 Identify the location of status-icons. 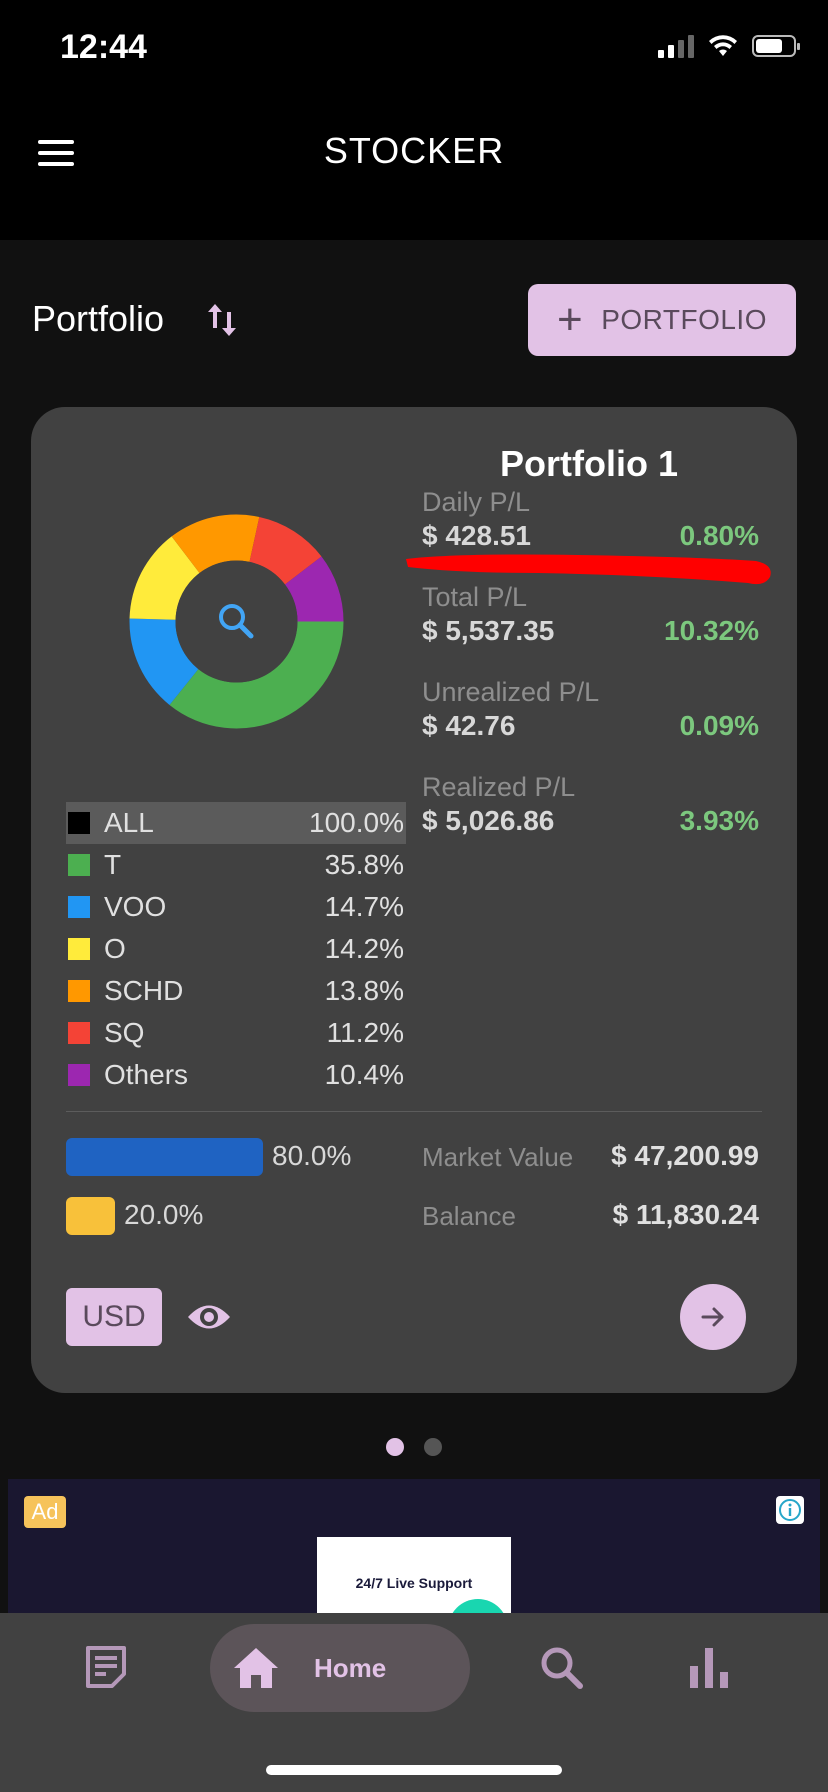
(729, 46).